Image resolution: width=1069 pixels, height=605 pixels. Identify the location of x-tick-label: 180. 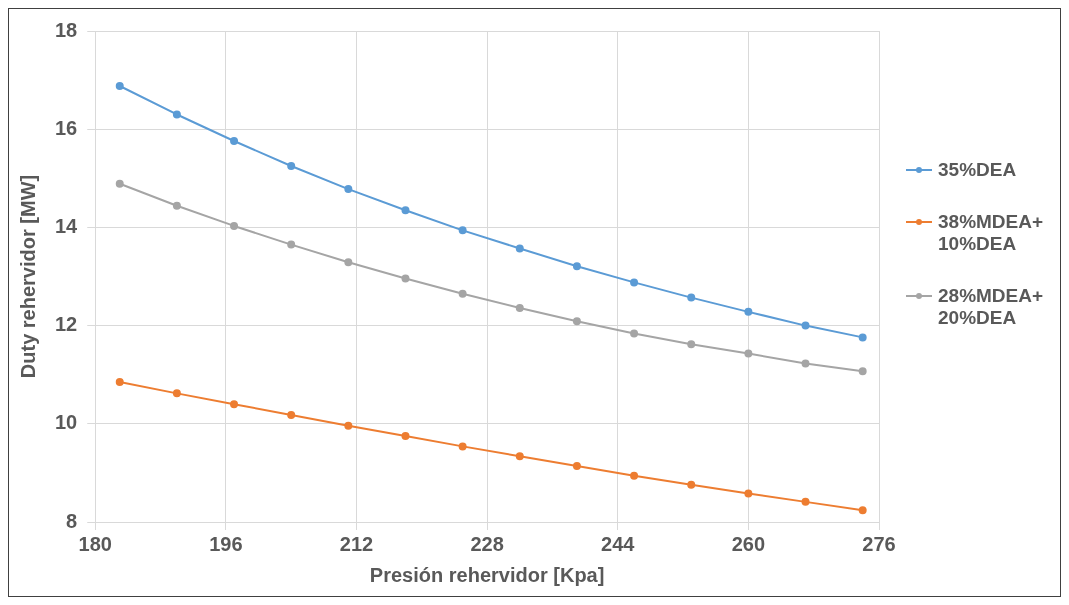
(95, 543).